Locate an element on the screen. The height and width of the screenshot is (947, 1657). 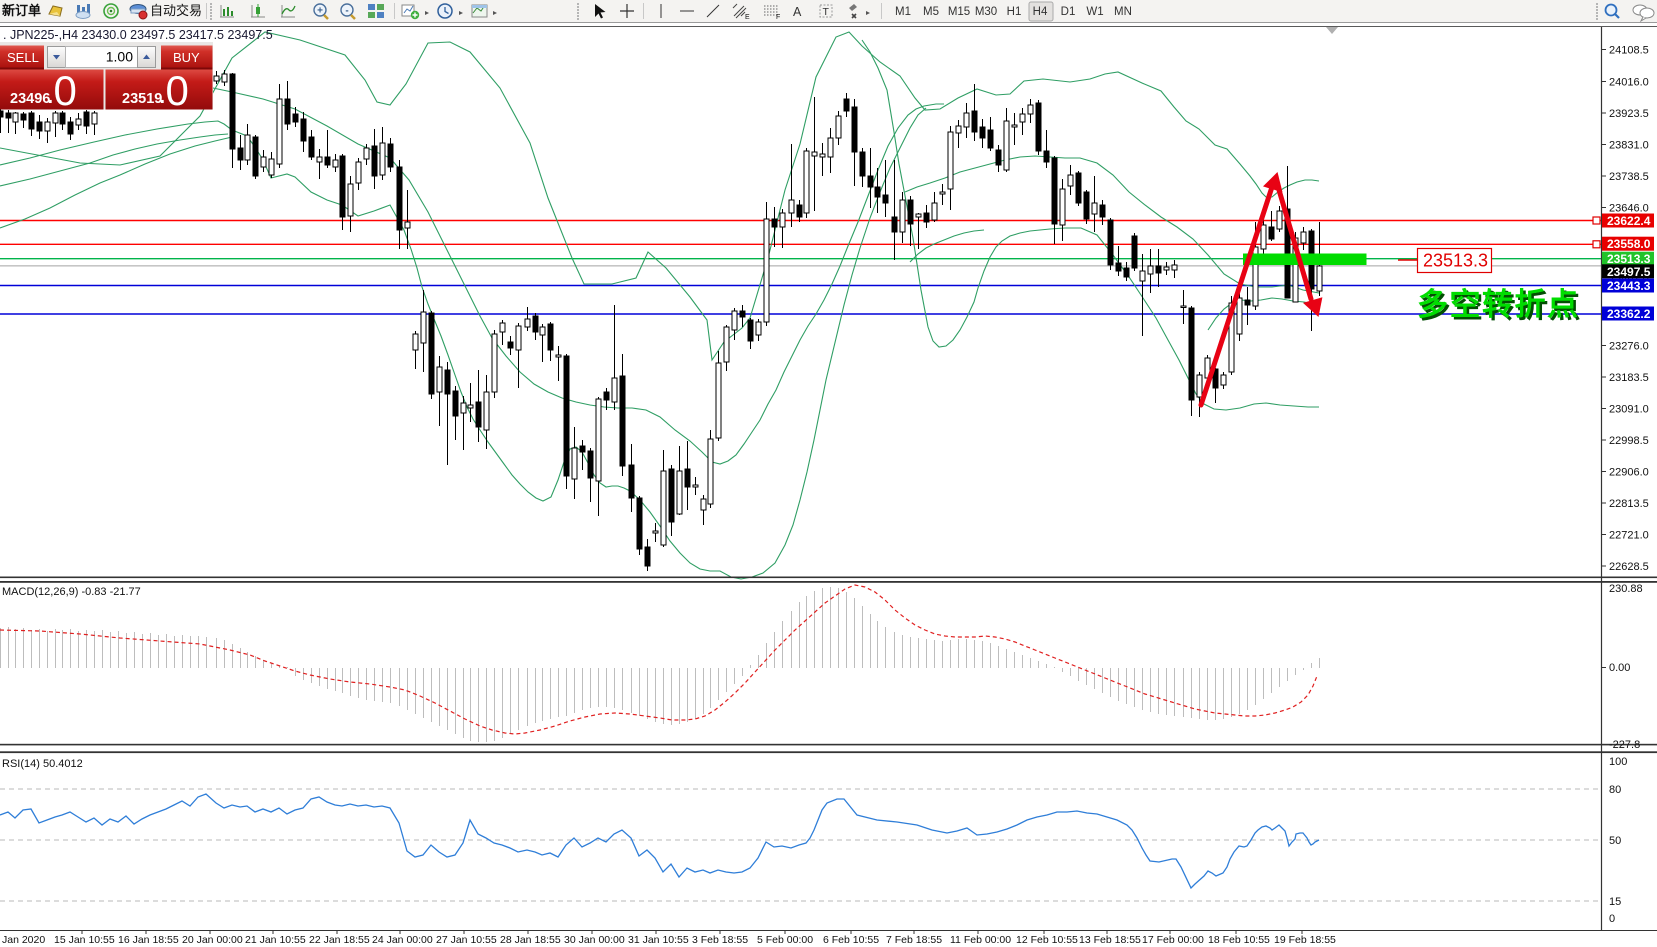
svg-text: 3 Feb 18:55 is located at coordinates (720, 940).